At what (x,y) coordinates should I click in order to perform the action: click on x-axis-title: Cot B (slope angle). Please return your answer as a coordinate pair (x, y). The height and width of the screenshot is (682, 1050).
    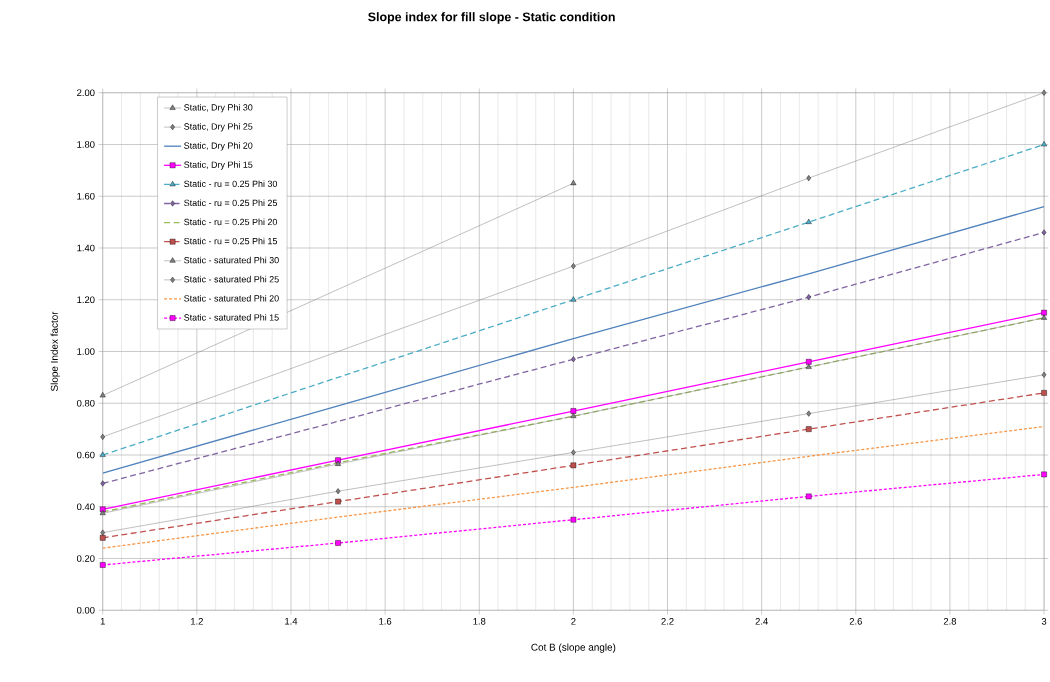
    Looking at the image, I should click on (573, 648).